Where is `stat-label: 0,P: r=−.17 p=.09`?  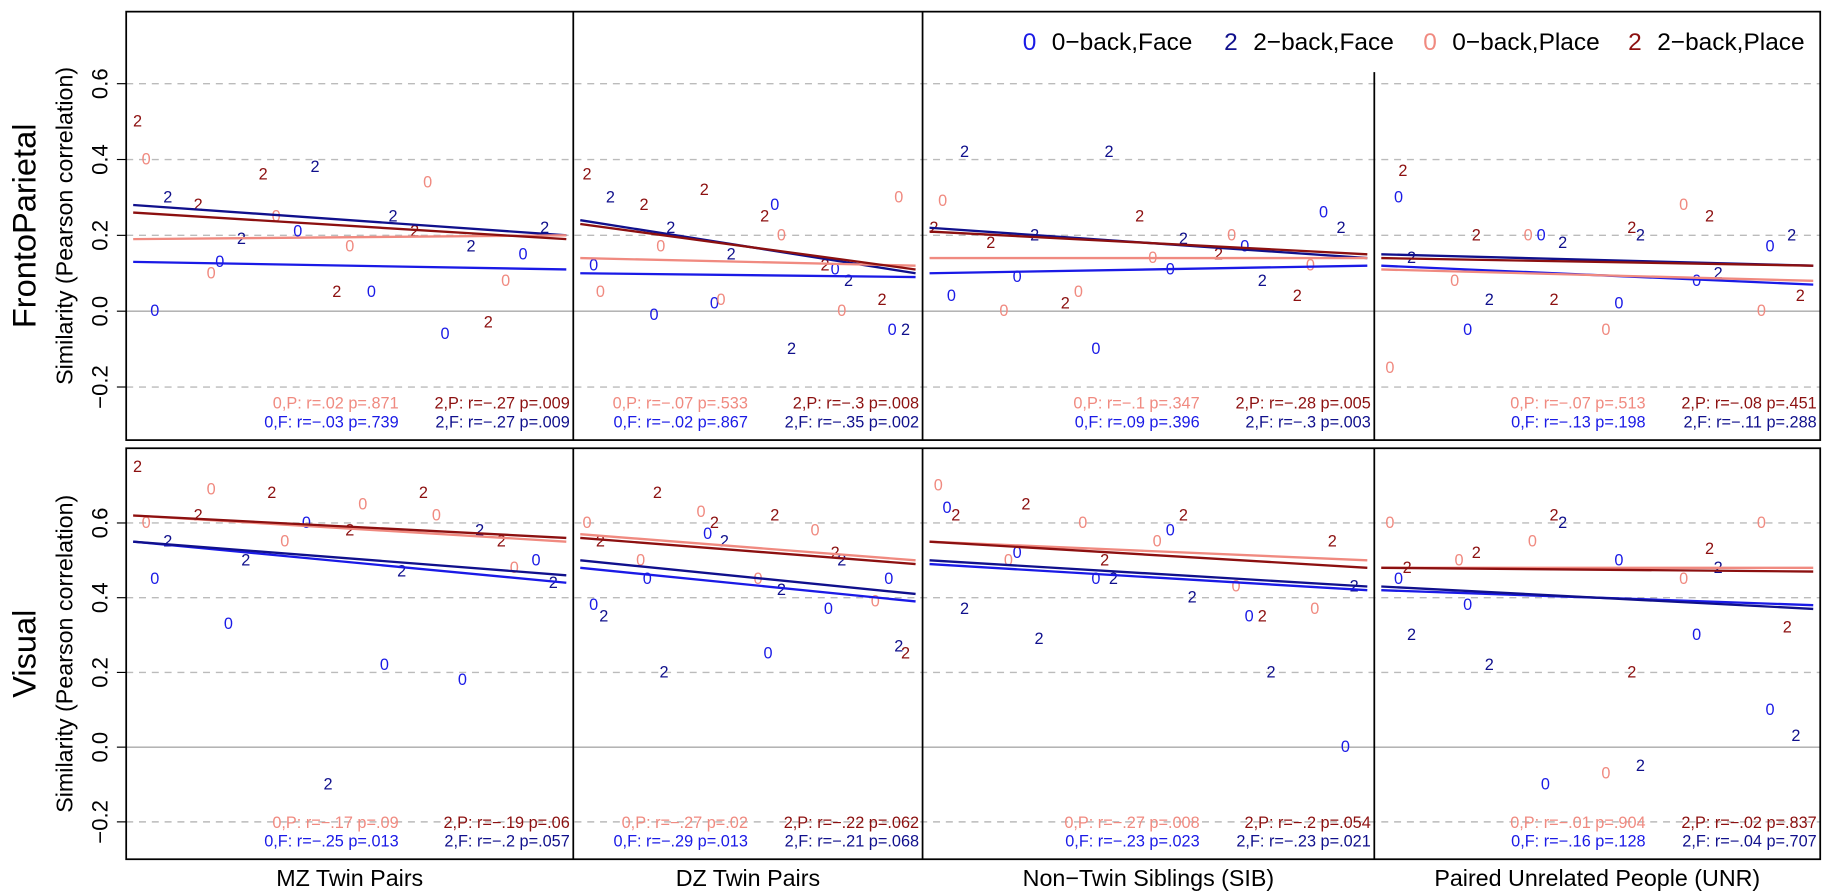
stat-label: 0,P: r=−.17 p=.09 is located at coordinates (335, 823).